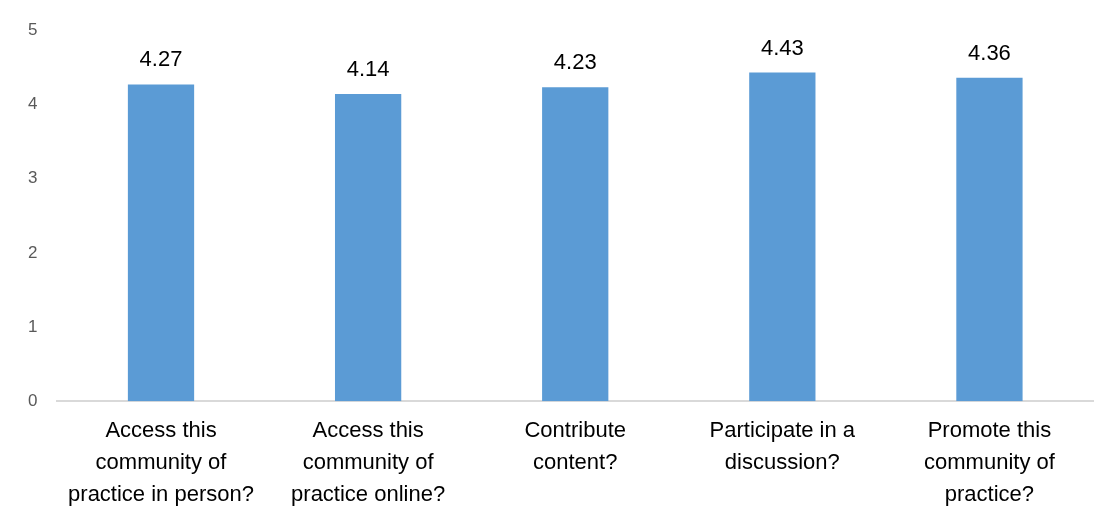 This screenshot has height=525, width=1097. I want to click on data-label: 4.43, so click(782, 47).